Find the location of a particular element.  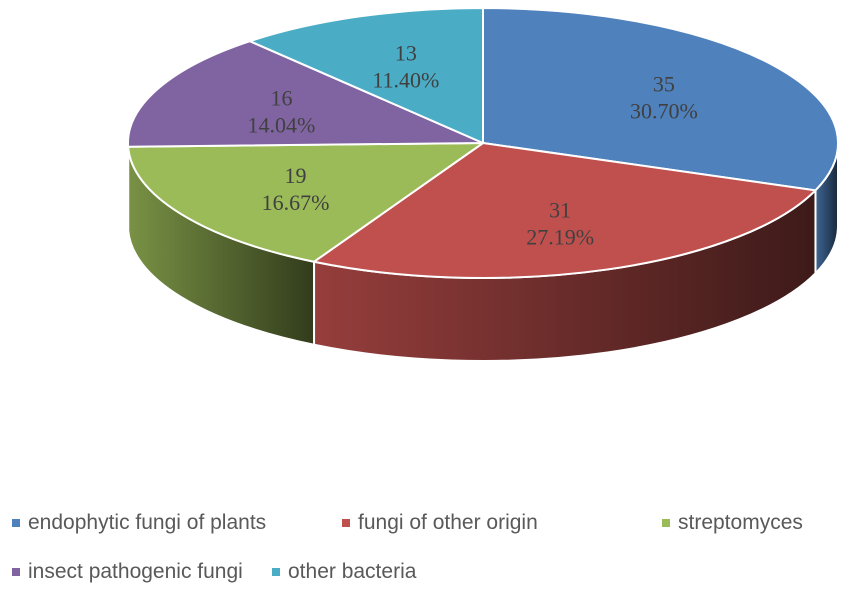

slice-insect-pathogenic-fungi is located at coordinates (305, 94).